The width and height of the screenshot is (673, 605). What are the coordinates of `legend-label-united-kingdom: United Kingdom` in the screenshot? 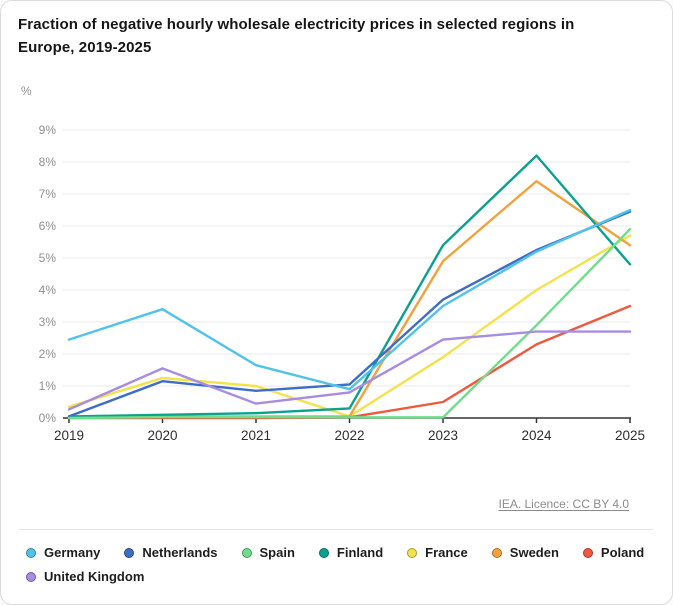 It's located at (94, 576).